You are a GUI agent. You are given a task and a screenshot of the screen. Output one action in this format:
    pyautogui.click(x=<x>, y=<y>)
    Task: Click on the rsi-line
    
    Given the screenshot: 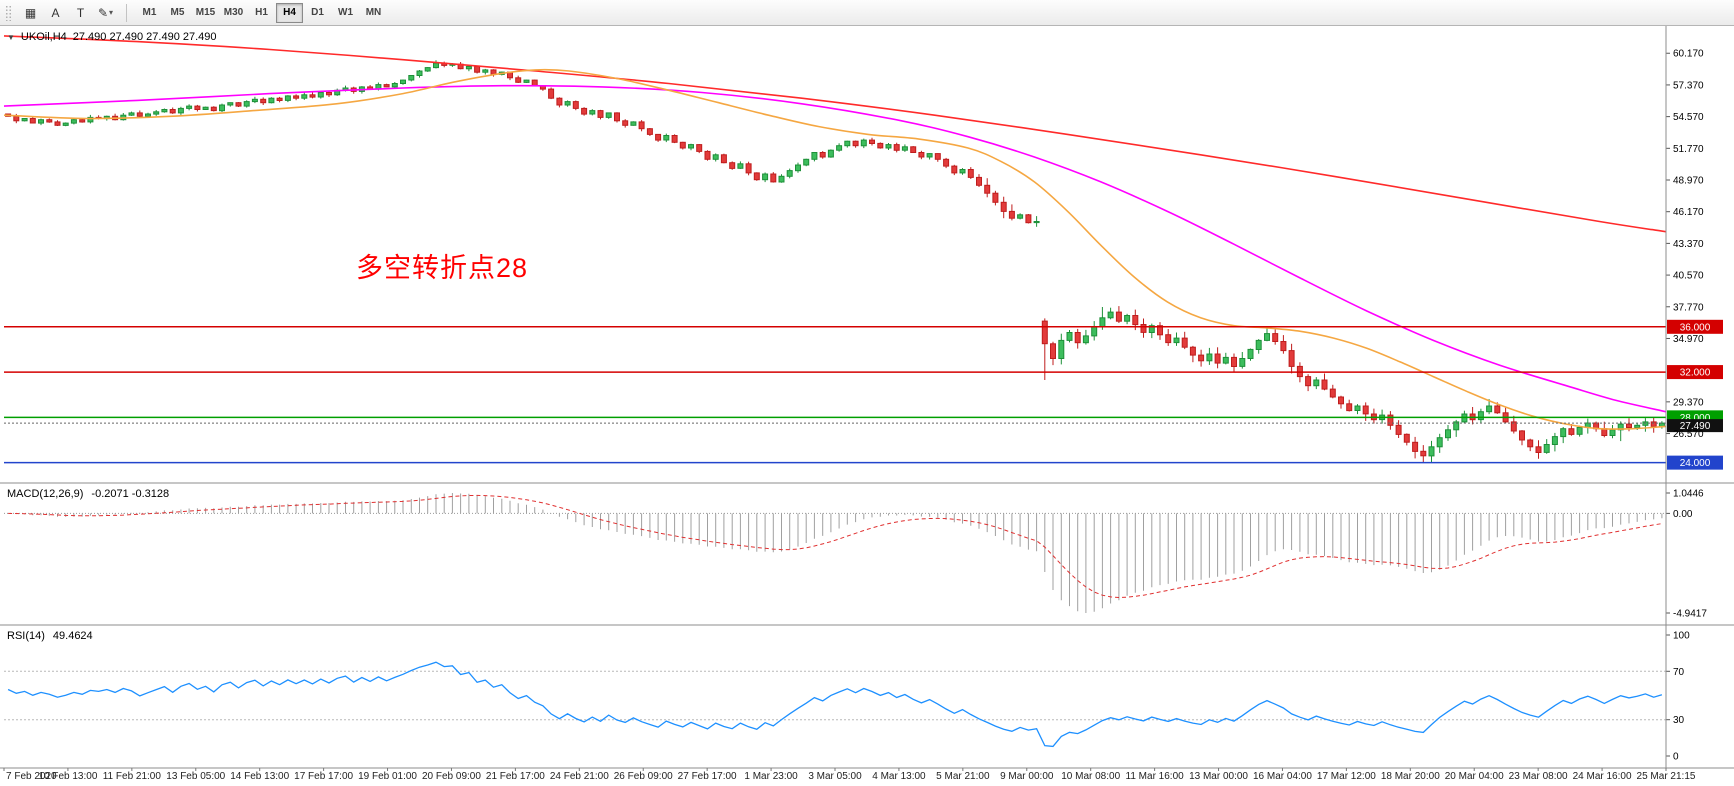 What is the action you would take?
    pyautogui.click(x=835, y=704)
    